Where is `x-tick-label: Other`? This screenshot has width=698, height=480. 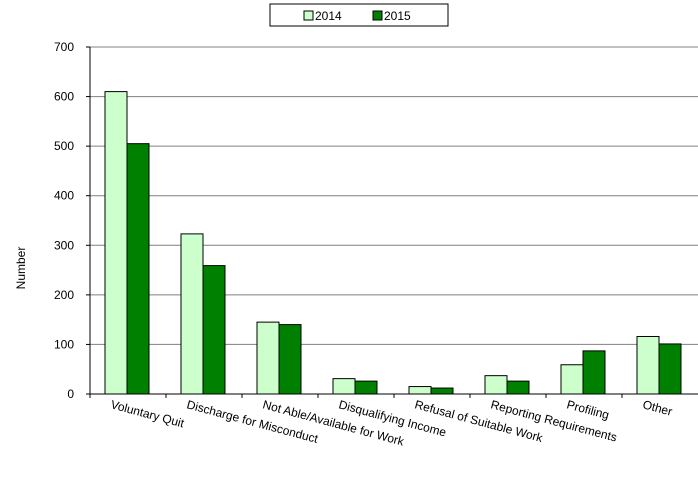 x-tick-label: Other is located at coordinates (657, 407).